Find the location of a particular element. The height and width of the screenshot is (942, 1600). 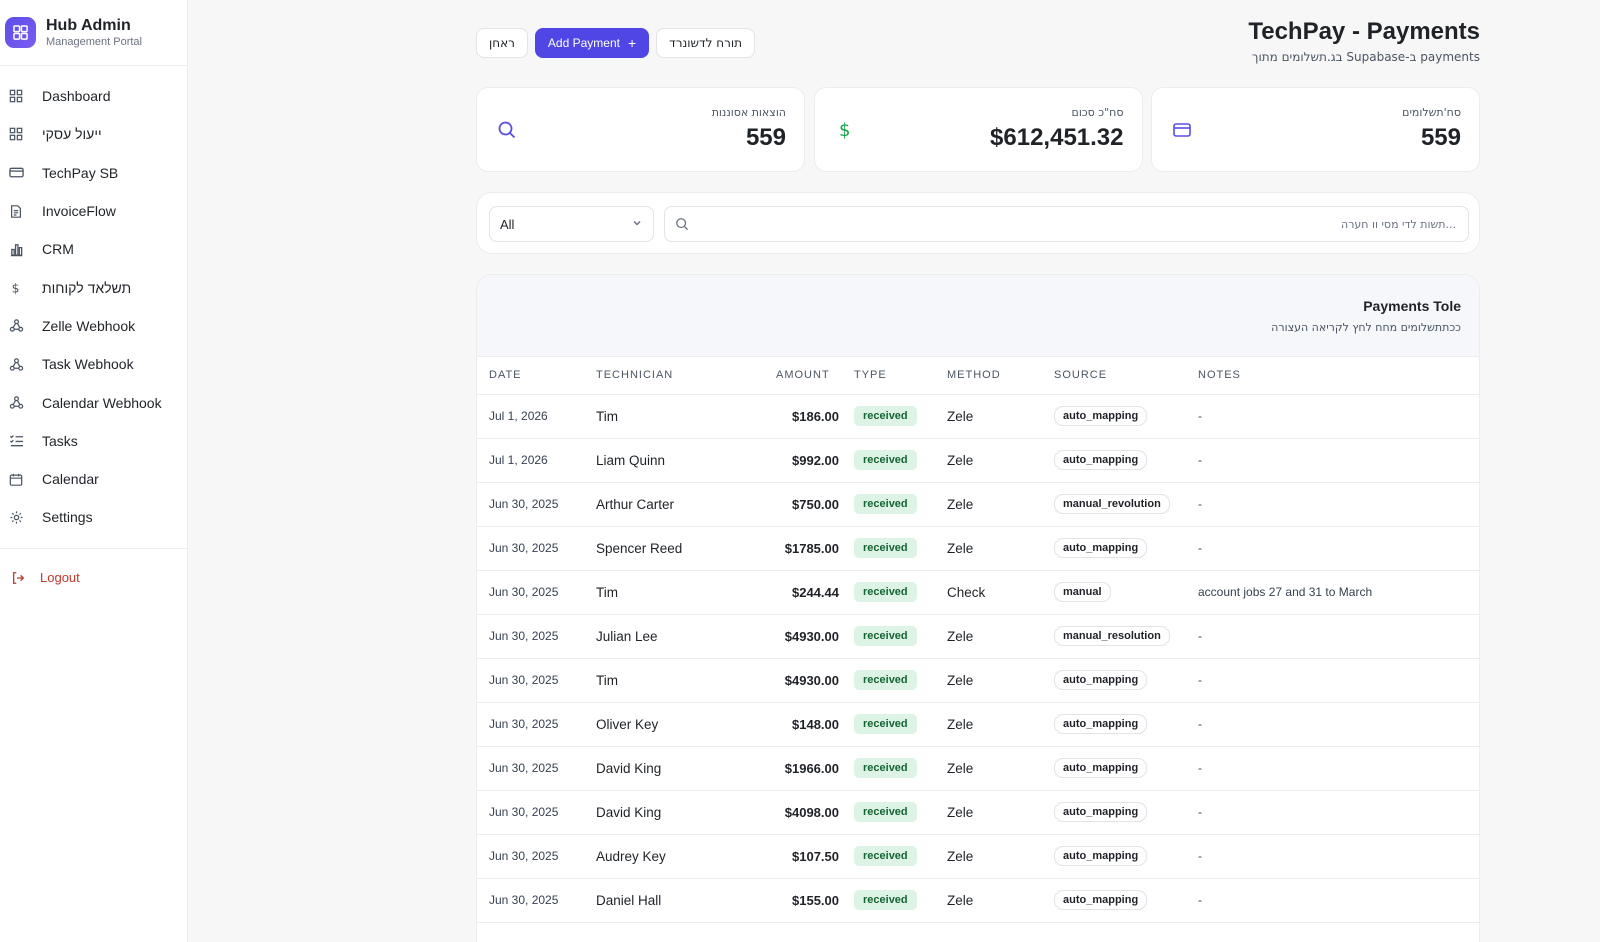

column-header-source: SOURCE is located at coordinates (1081, 375).